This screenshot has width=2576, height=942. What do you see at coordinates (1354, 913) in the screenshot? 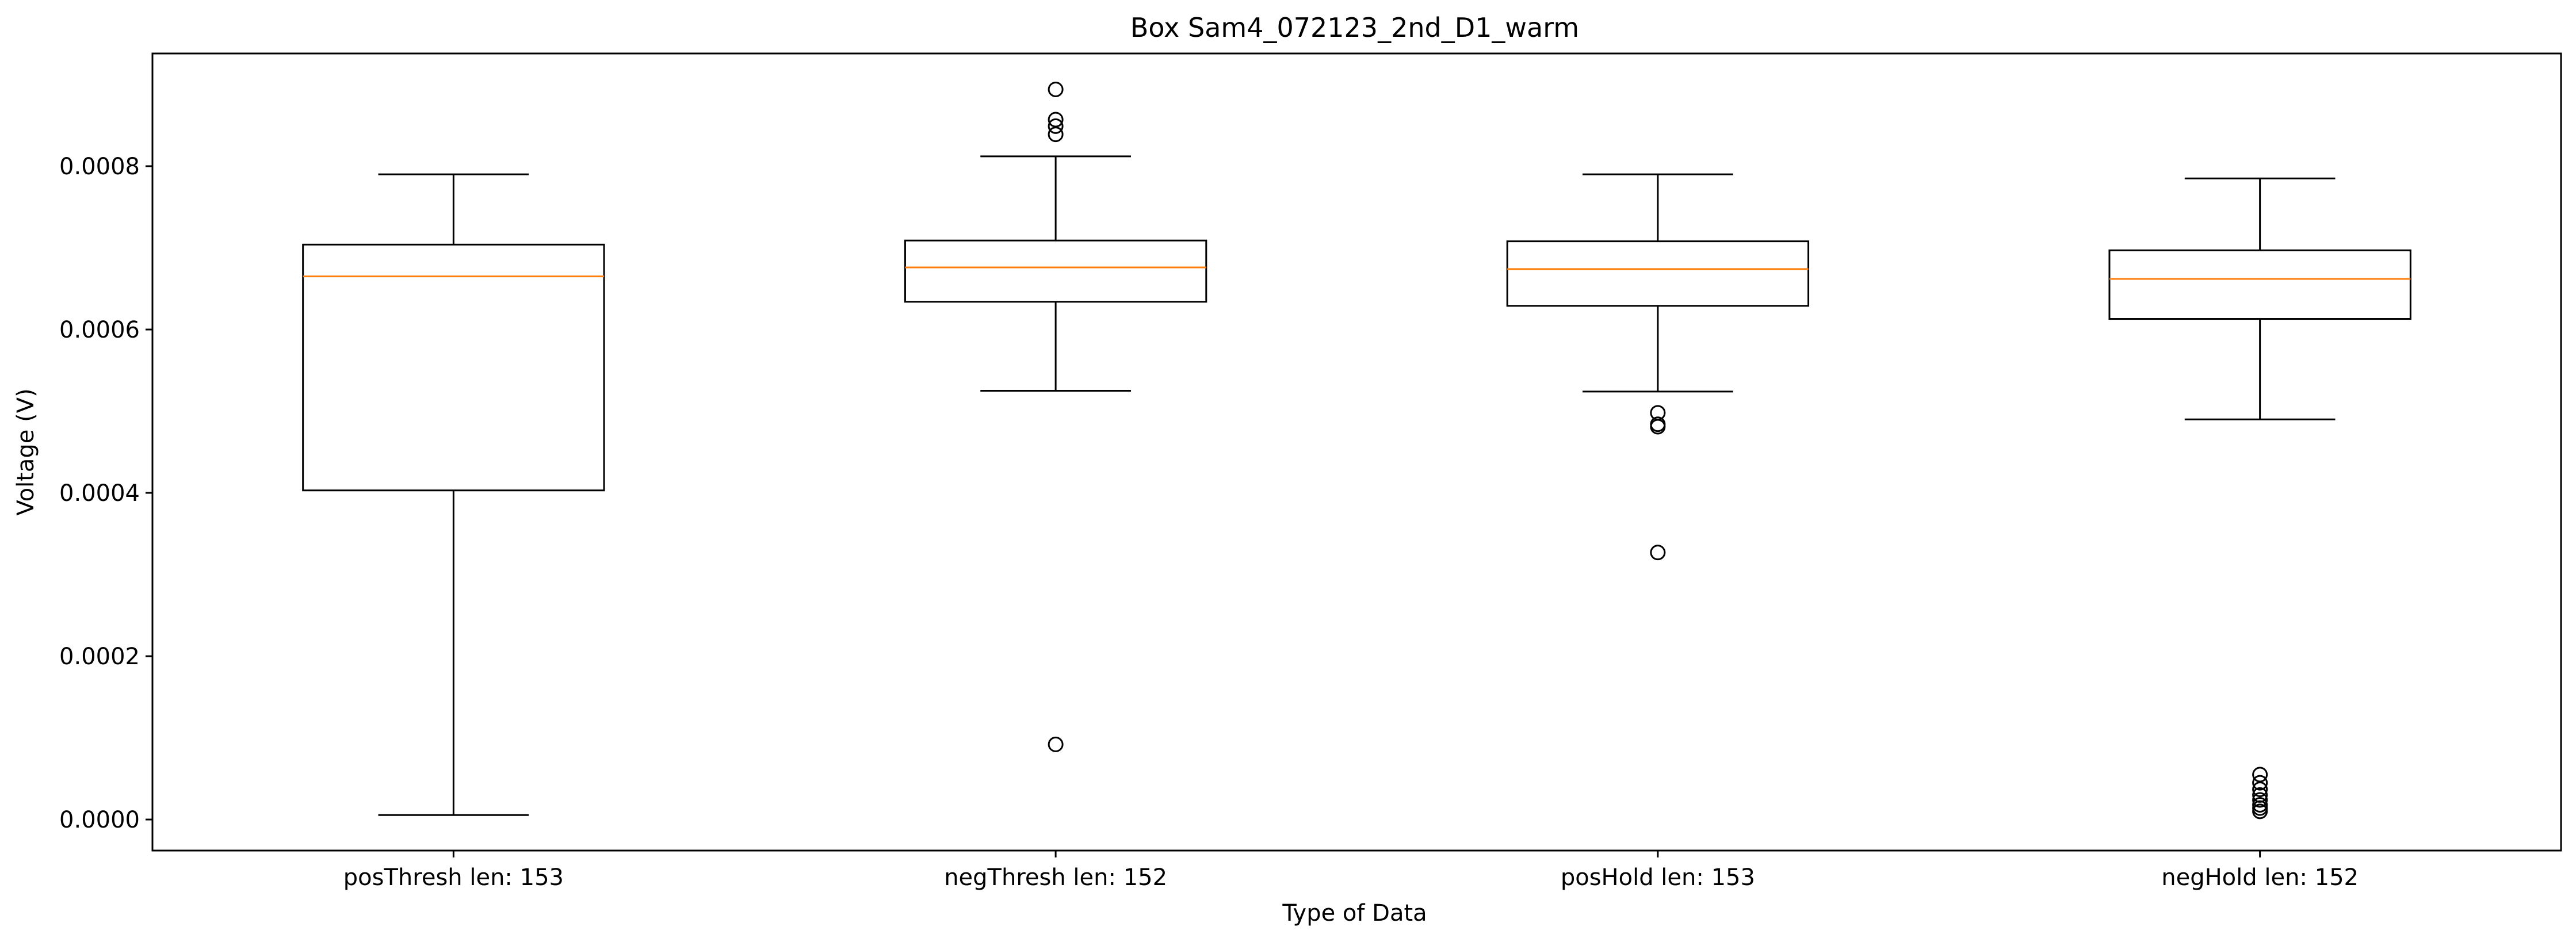
I see `x-axis-label: Type of Data` at bounding box center [1354, 913].